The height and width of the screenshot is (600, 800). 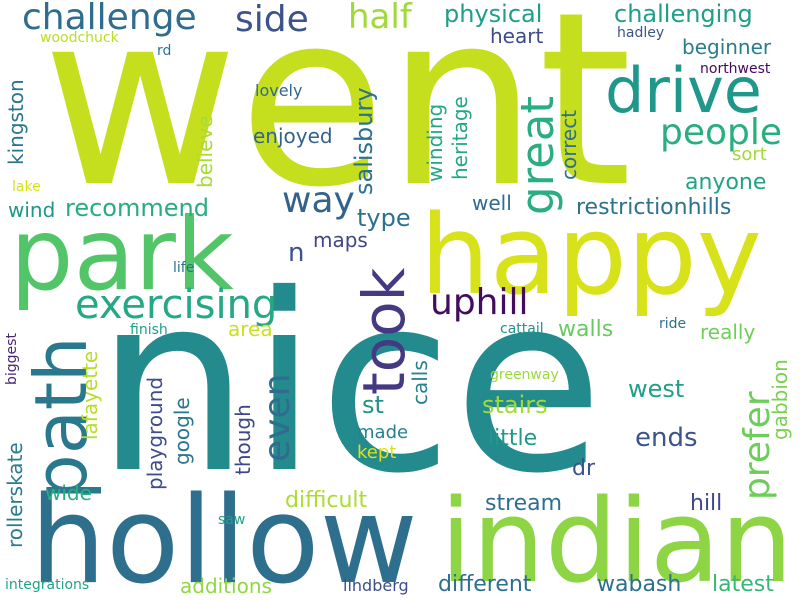 What do you see at coordinates (513, 438) in the screenshot?
I see `word-little: little` at bounding box center [513, 438].